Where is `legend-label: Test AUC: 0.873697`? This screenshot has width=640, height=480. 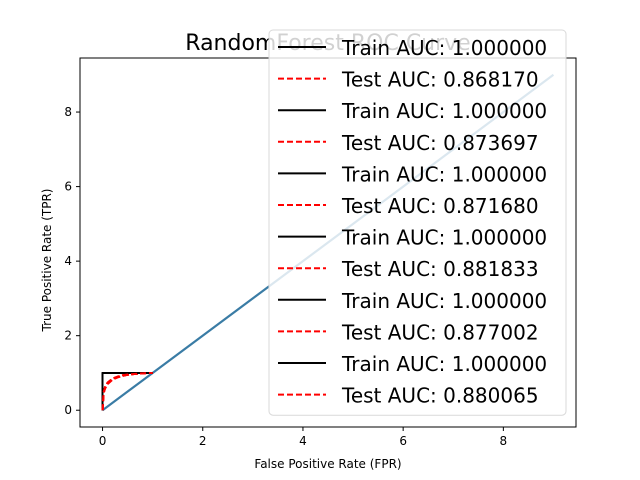 legend-label: Test AUC: 0.873697 is located at coordinates (440, 143).